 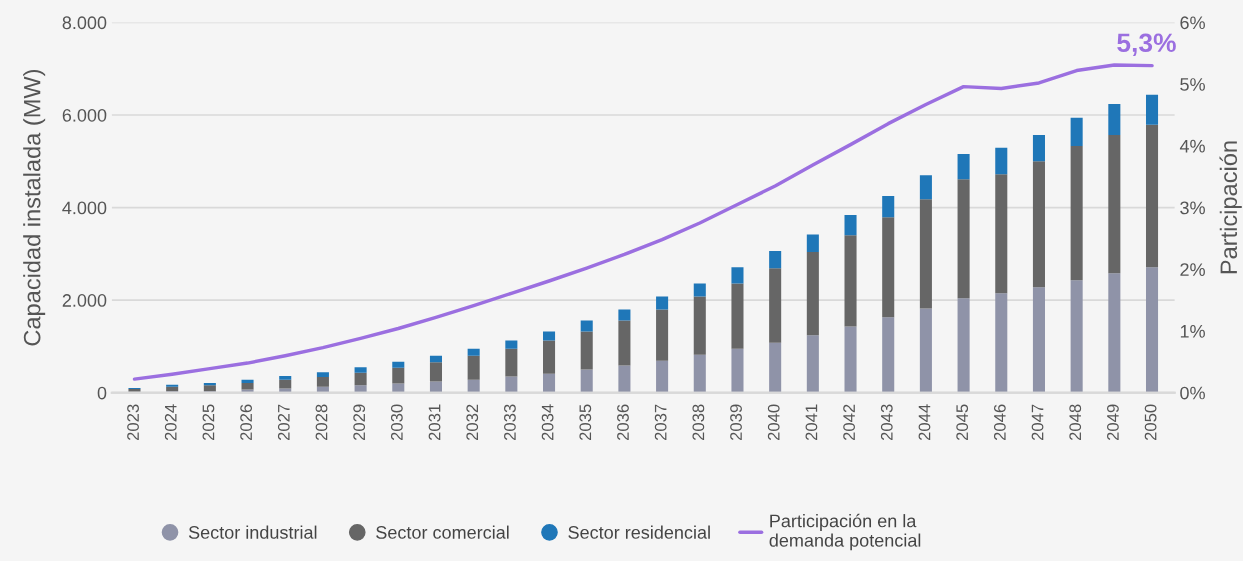 What do you see at coordinates (472, 422) in the screenshot?
I see `x-tick-label: 2032` at bounding box center [472, 422].